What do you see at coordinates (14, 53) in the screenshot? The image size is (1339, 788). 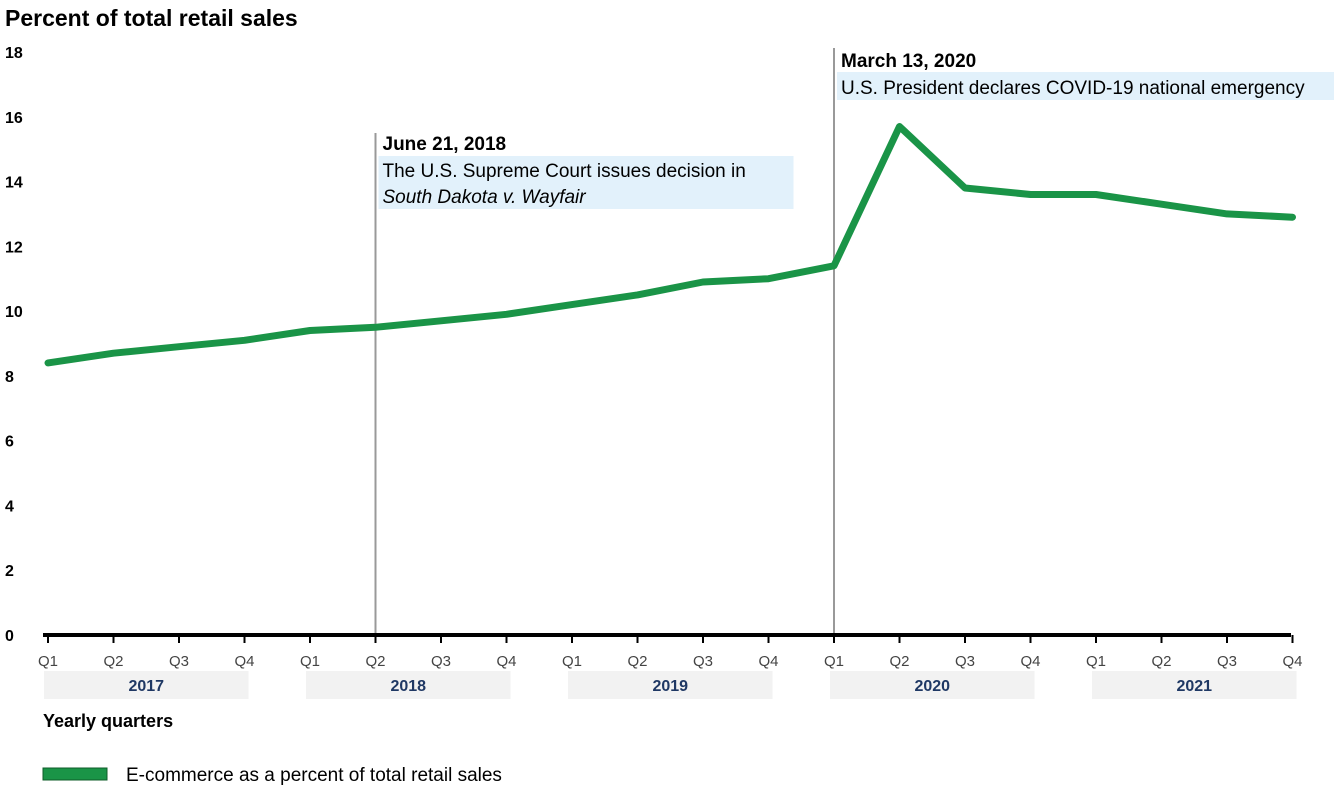 I see `y-tick-label: 18` at bounding box center [14, 53].